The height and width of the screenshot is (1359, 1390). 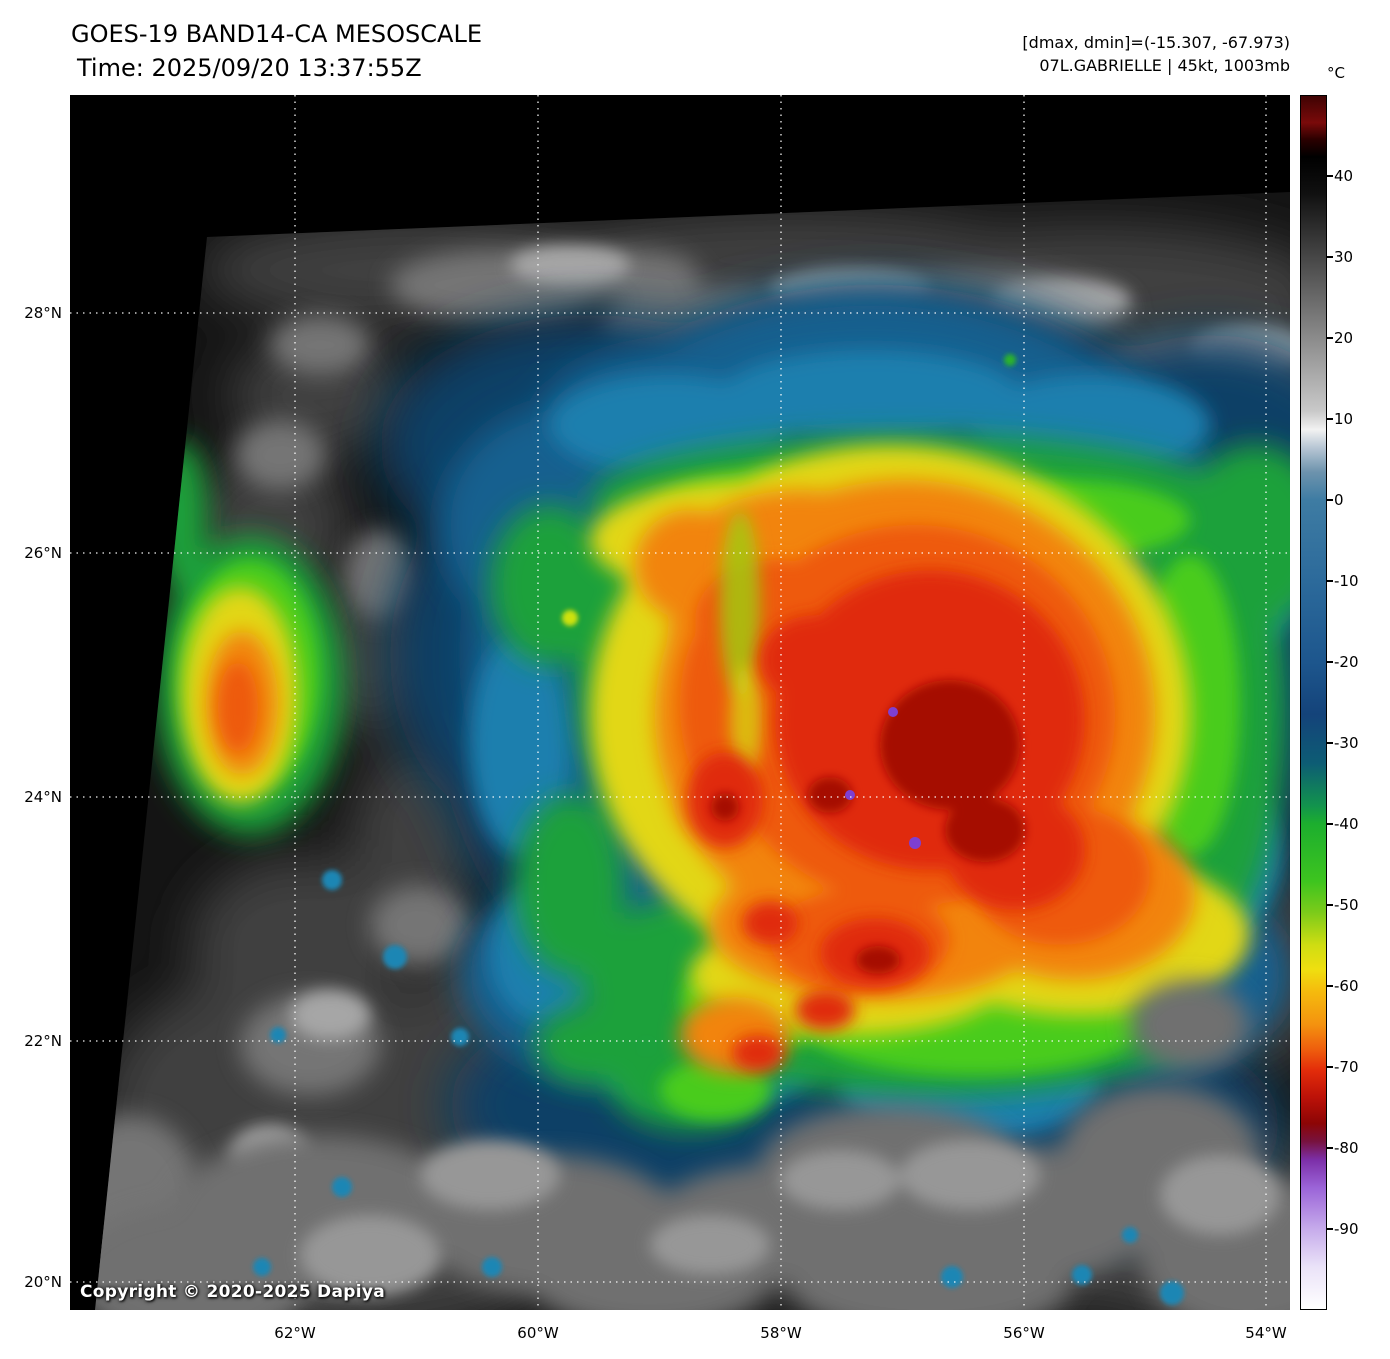 I want to click on colorbar-tick--70: -70, so click(x=1352, y=1067).